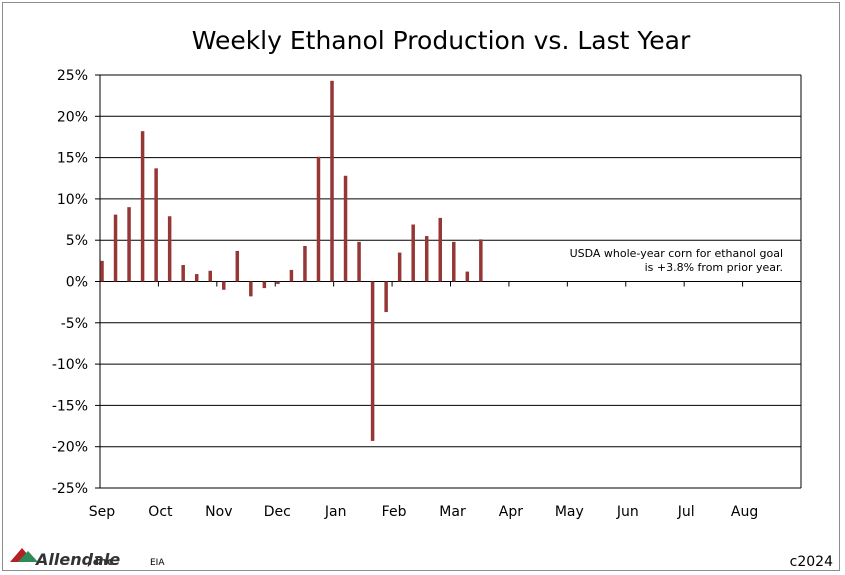 The height and width of the screenshot is (575, 845). I want to click on y-tick-label: 10%, so click(72, 200).